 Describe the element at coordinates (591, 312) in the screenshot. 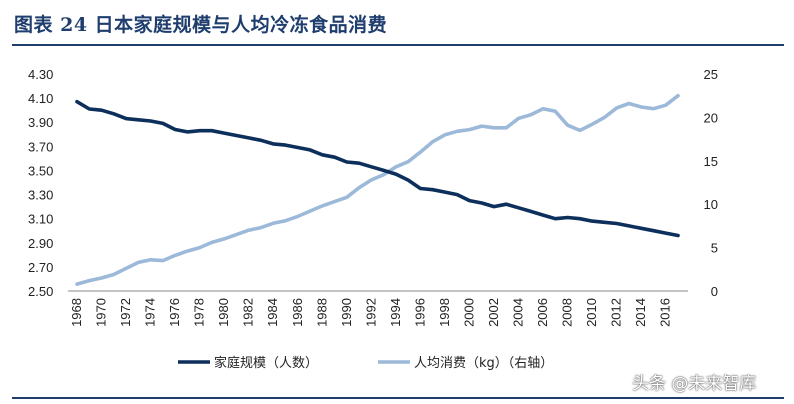

I see `x-tick-label: 2010` at that location.